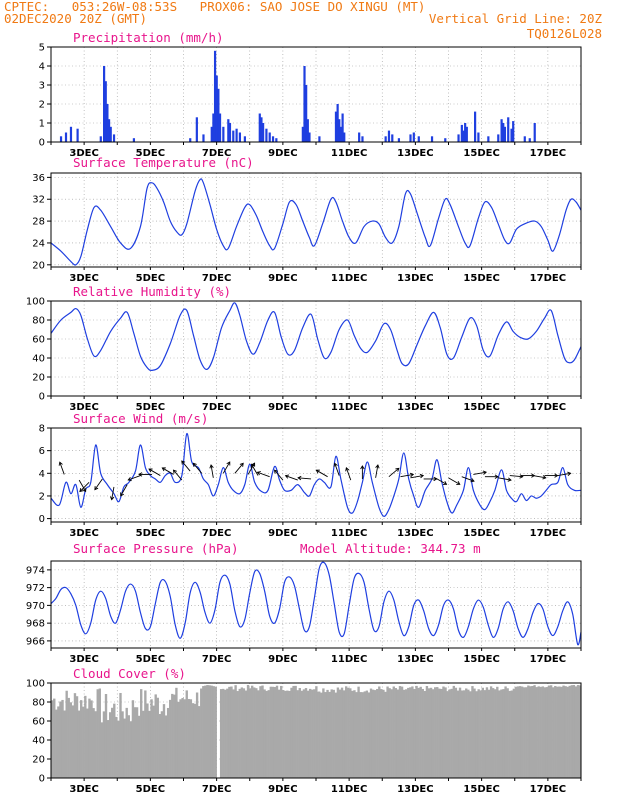  I want to click on y-tick-label: 20, so click(38, 760).